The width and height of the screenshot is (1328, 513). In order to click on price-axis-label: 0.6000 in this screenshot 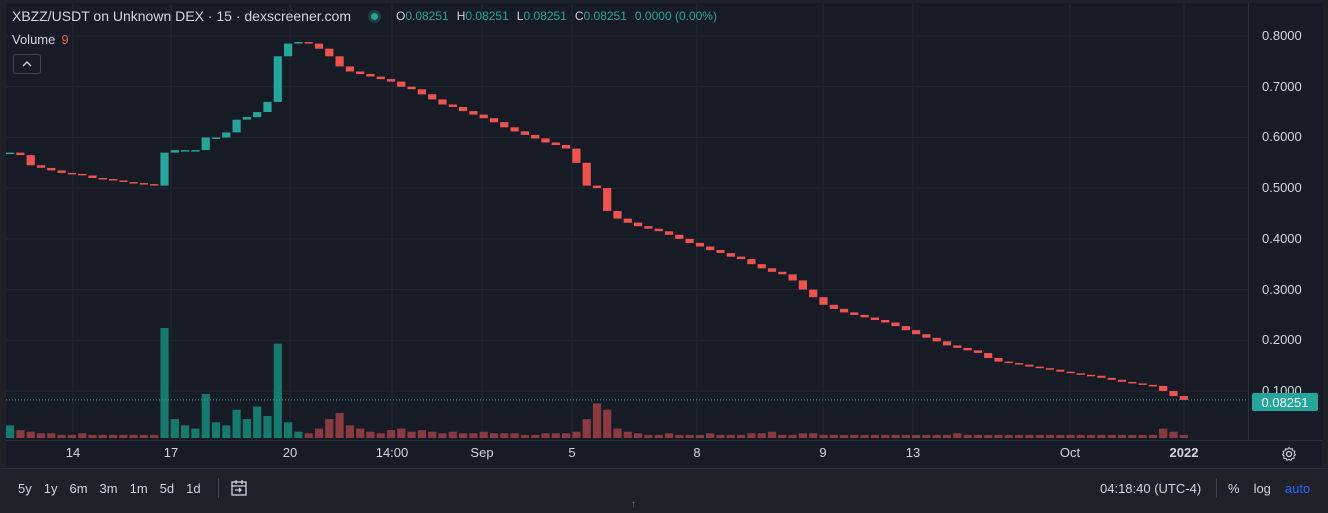, I will do `click(1282, 137)`.